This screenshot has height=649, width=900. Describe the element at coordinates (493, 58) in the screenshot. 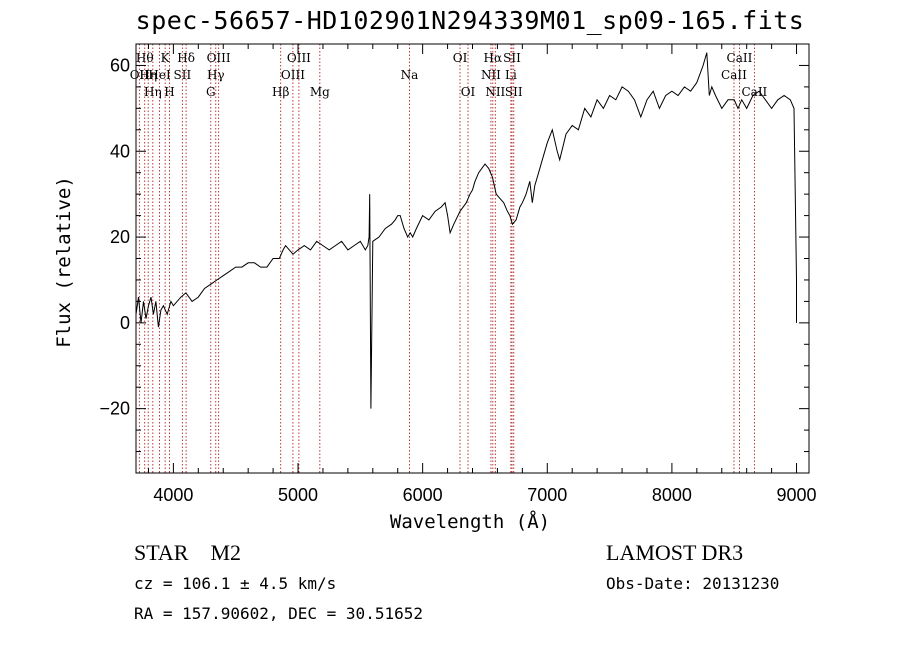

I see `spectral-line-label: Hα` at that location.